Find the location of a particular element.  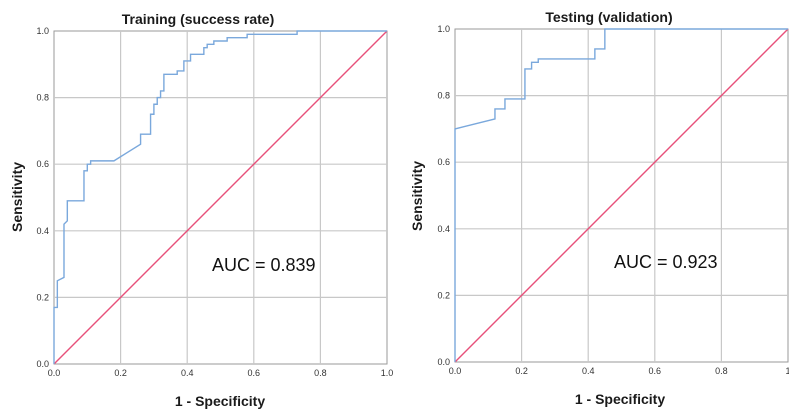

testing-y-axis-label: Sensitivity is located at coordinates (417, 196).